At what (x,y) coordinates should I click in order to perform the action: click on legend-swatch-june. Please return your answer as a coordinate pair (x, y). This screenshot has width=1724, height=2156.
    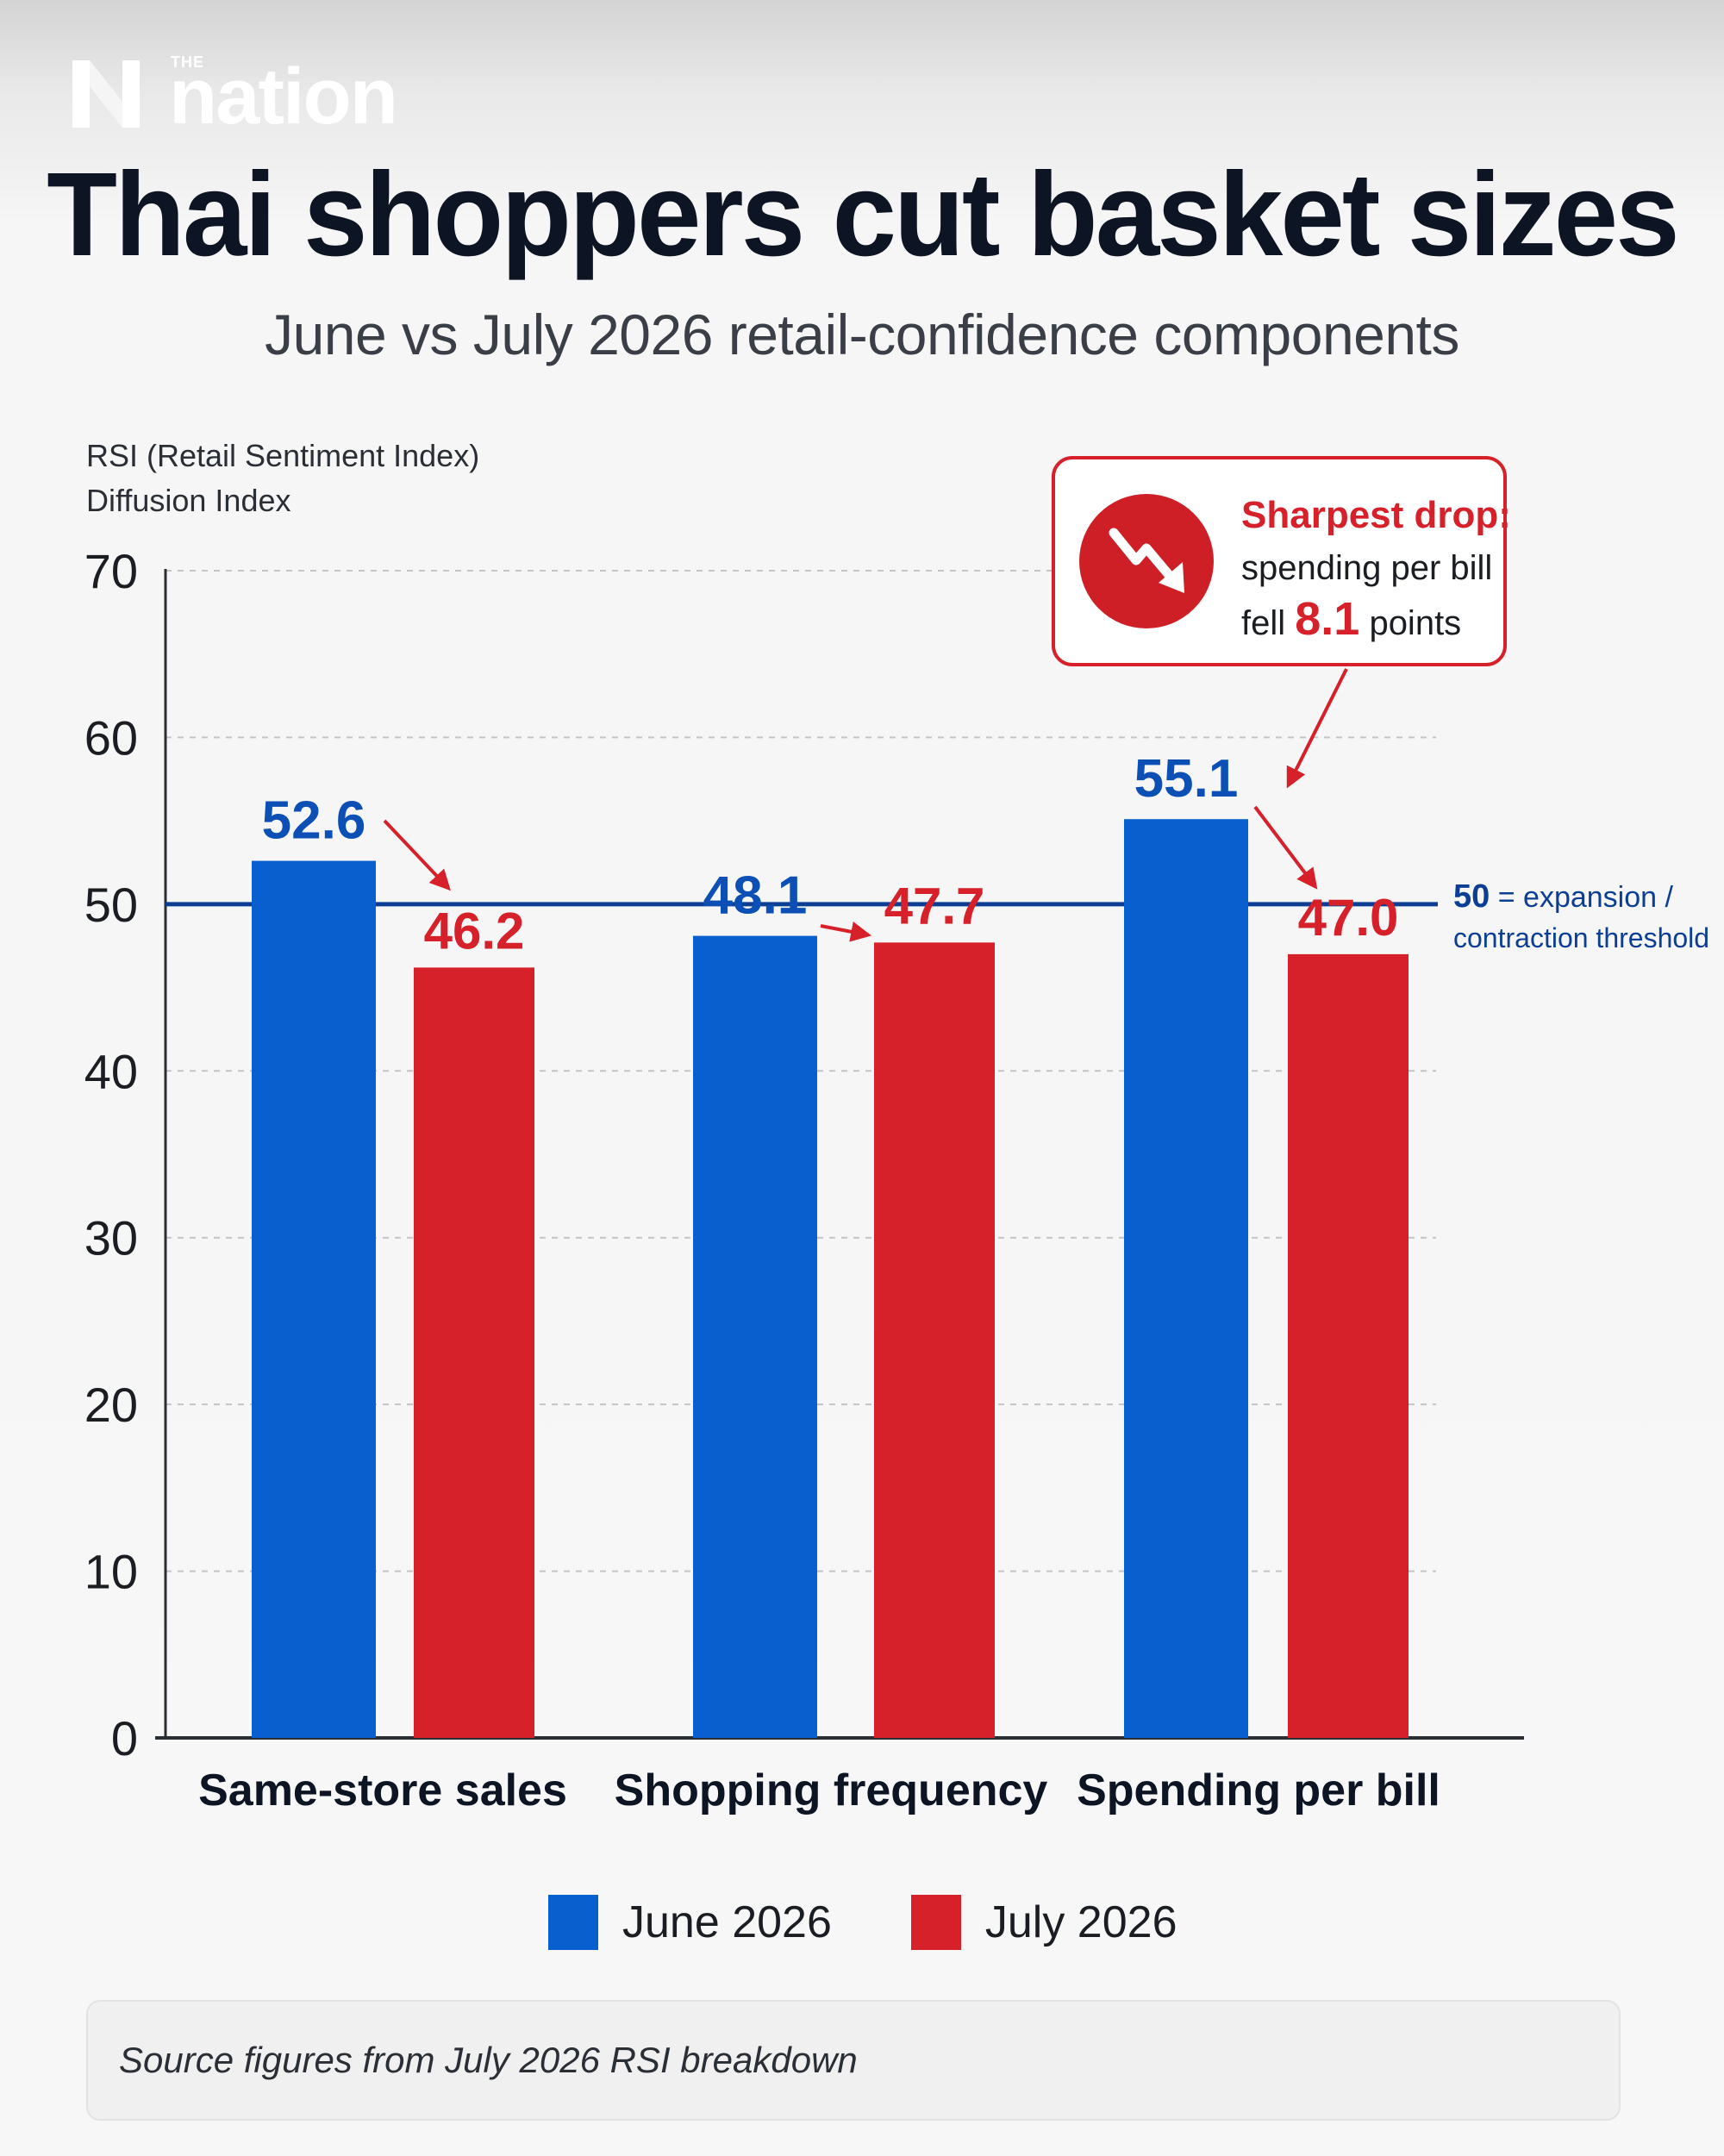
    Looking at the image, I should click on (573, 1922).